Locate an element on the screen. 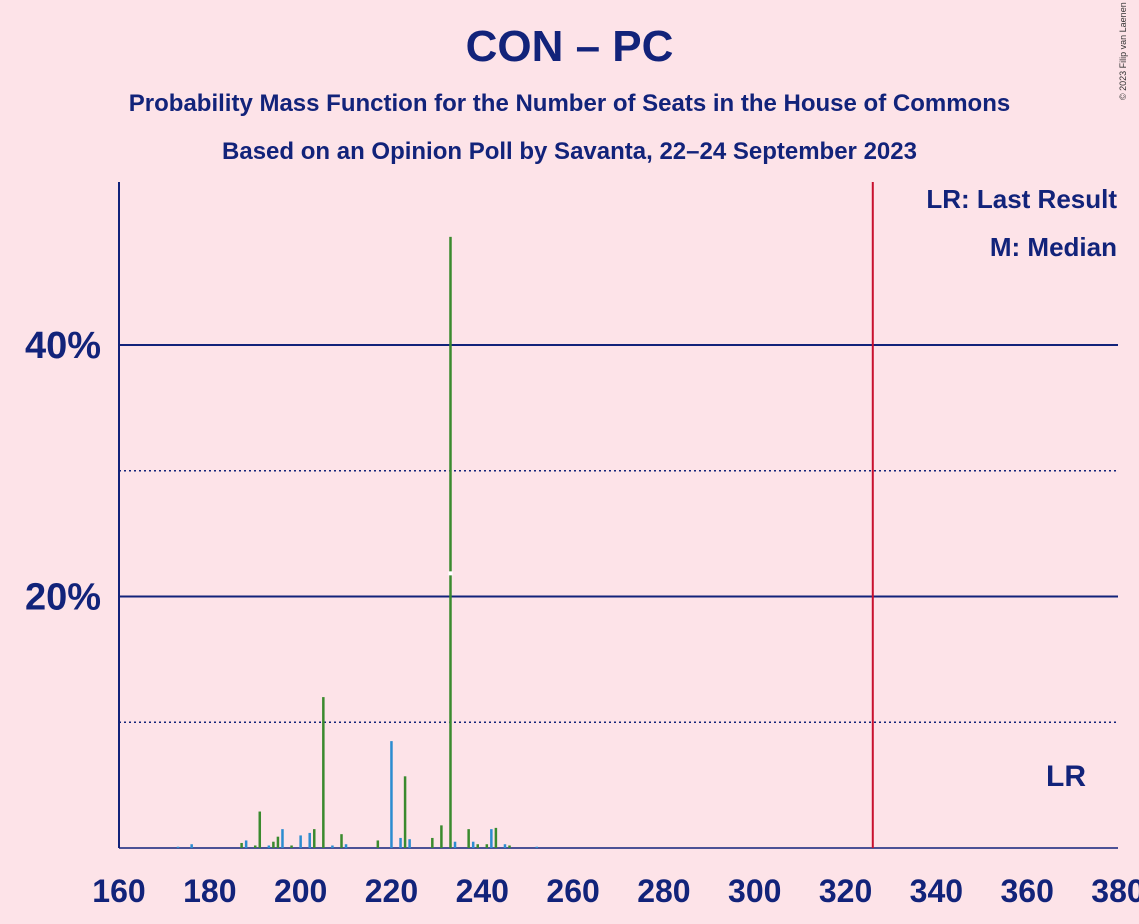  y-tick-label: 20% is located at coordinates (63, 598).